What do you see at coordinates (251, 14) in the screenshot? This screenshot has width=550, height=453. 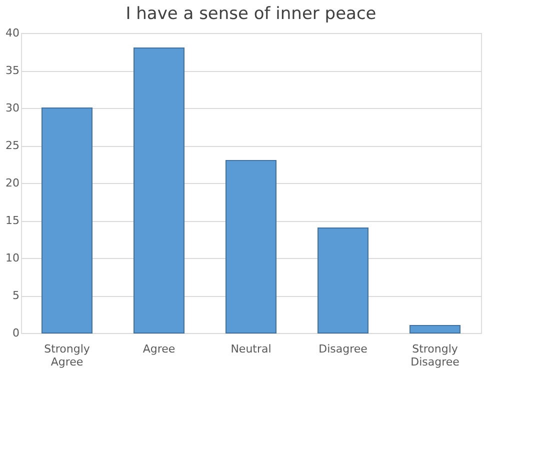 I see `chart-title: I have a sense of inner peace` at bounding box center [251, 14].